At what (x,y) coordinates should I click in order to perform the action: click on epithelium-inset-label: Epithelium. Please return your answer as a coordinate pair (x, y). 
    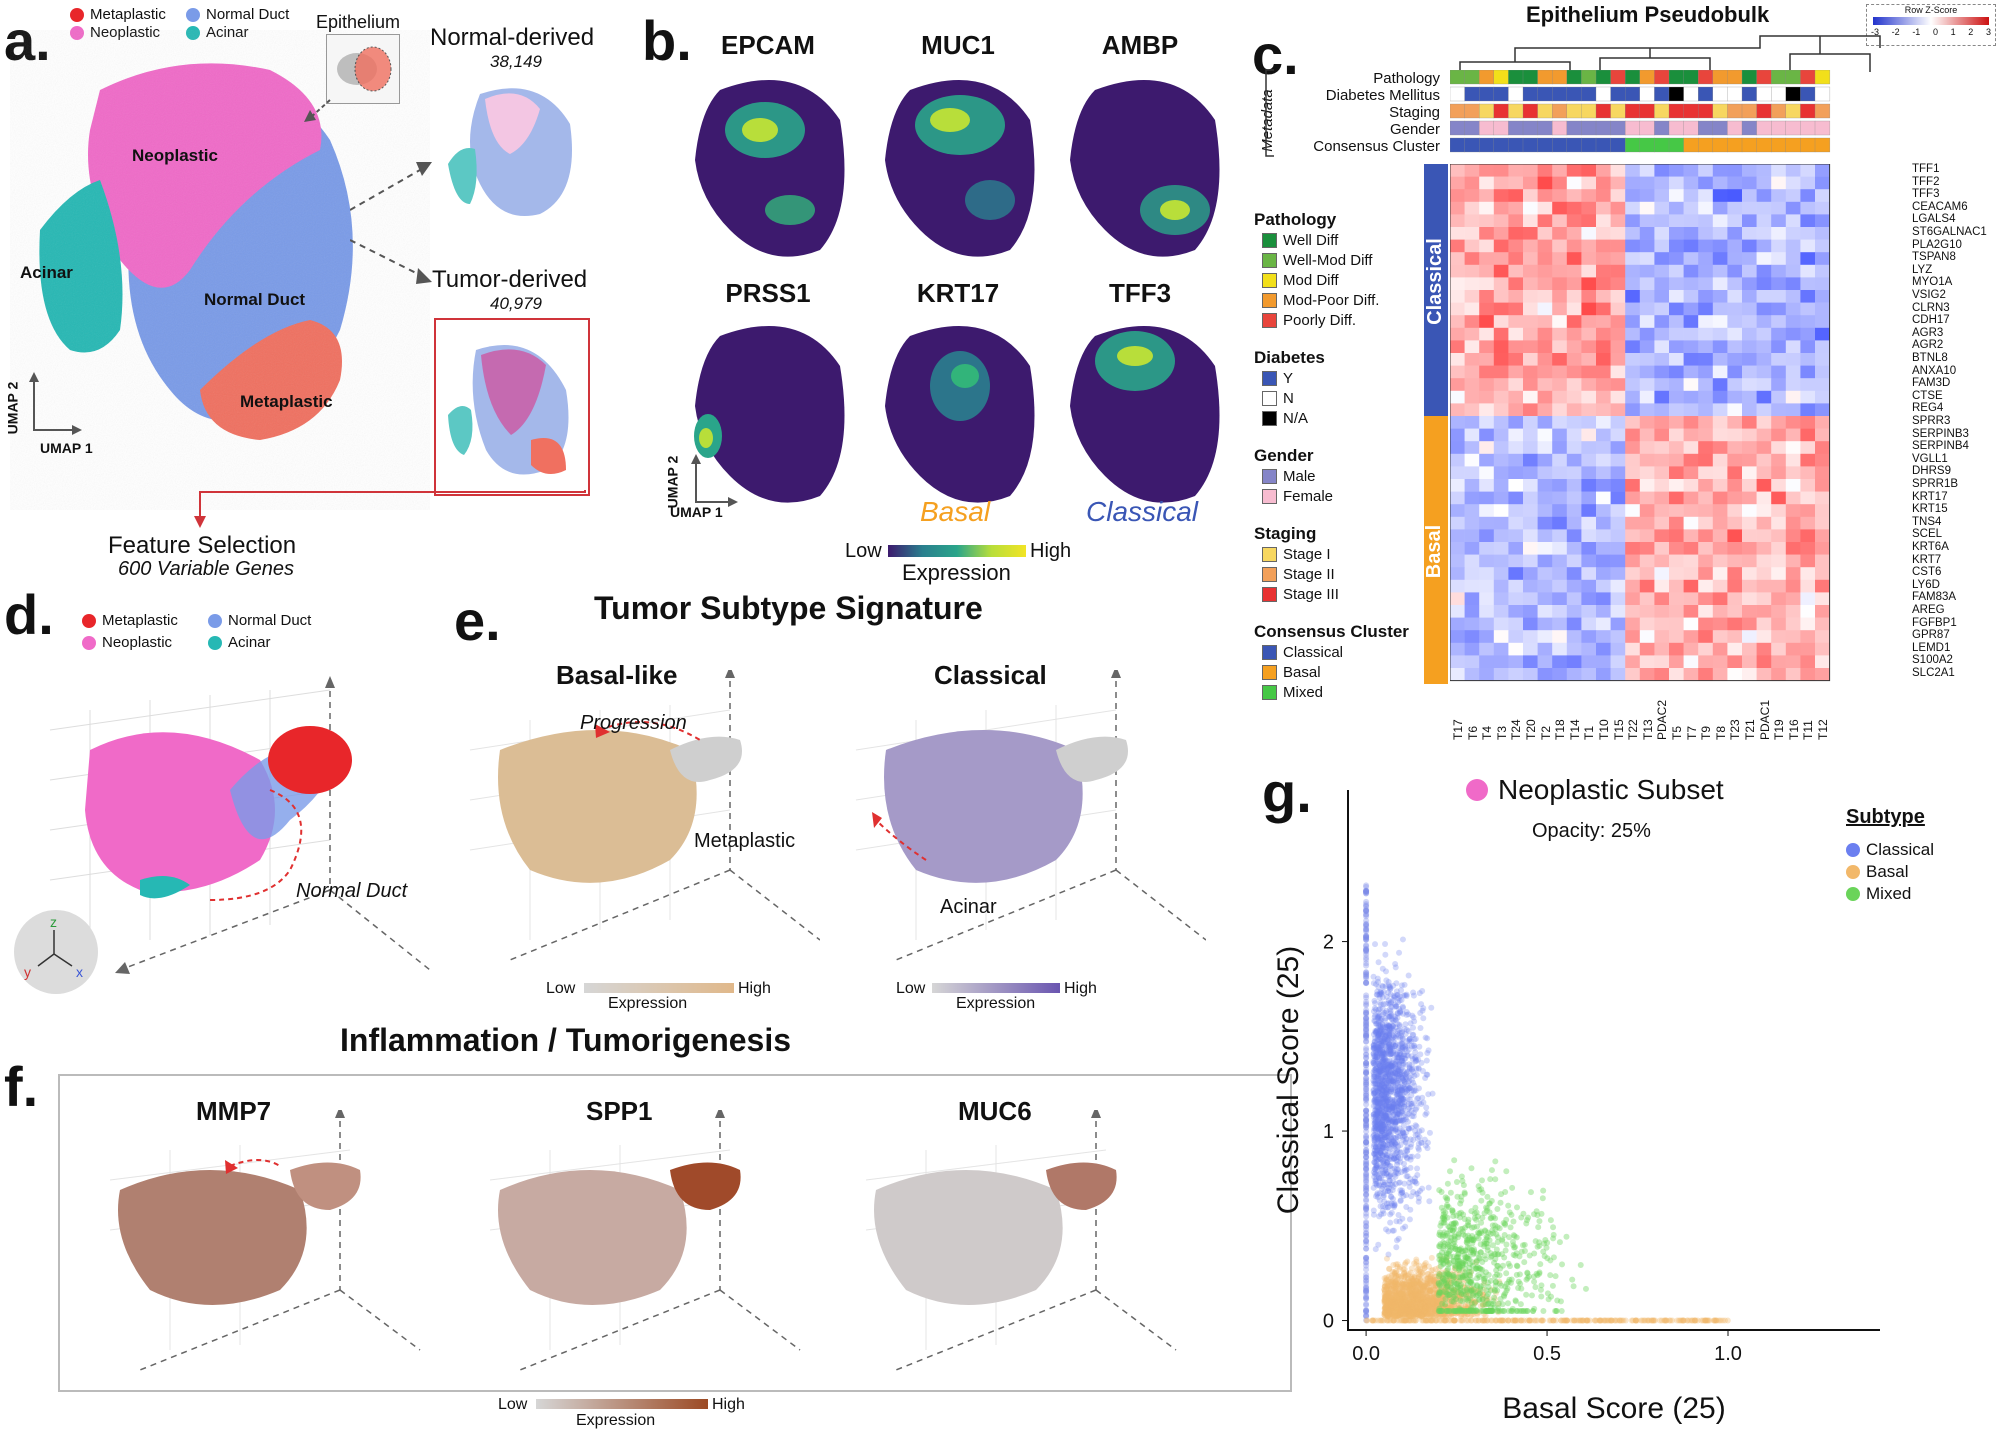
    Looking at the image, I should click on (358, 22).